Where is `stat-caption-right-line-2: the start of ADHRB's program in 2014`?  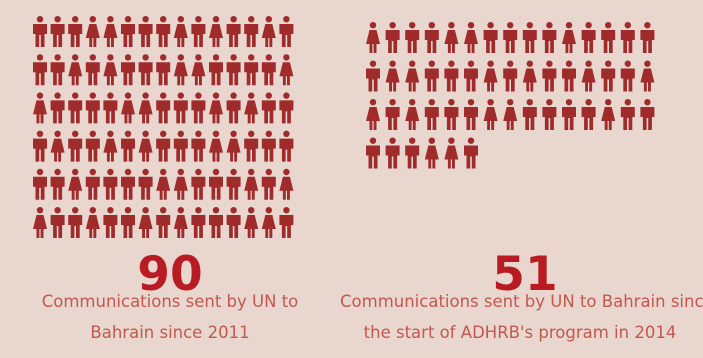 stat-caption-right-line-2: the start of ADHRB's program in 2014 is located at coordinates (520, 332).